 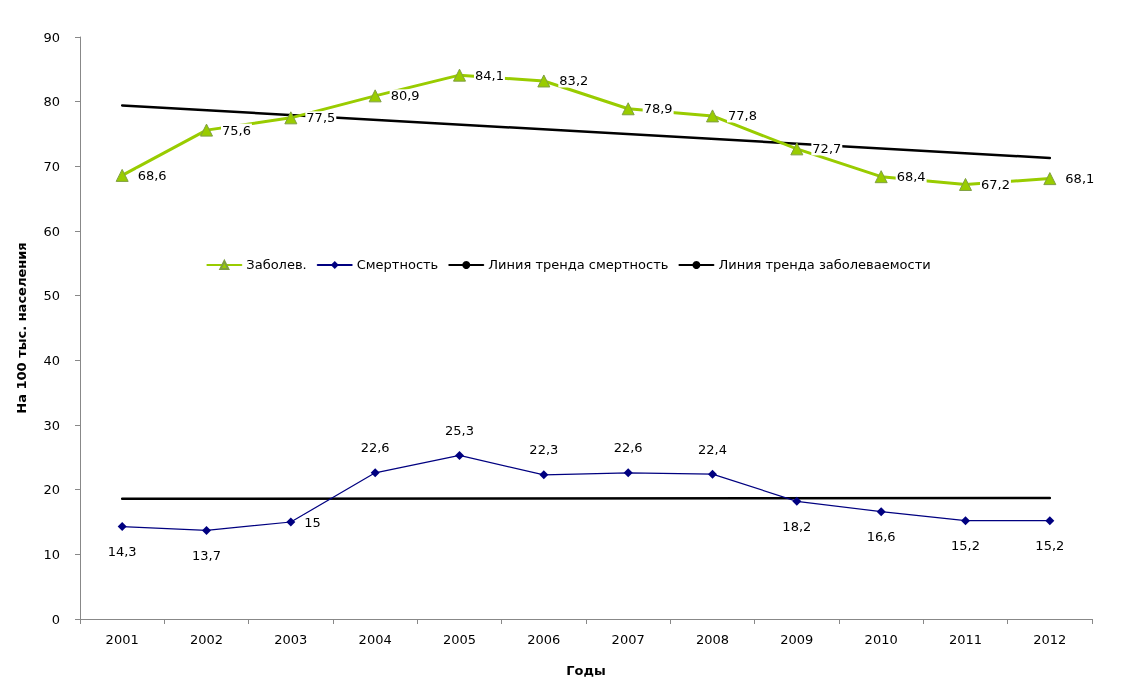 What do you see at coordinates (122, 639) in the screenshot?
I see `x-tick-label: 2001` at bounding box center [122, 639].